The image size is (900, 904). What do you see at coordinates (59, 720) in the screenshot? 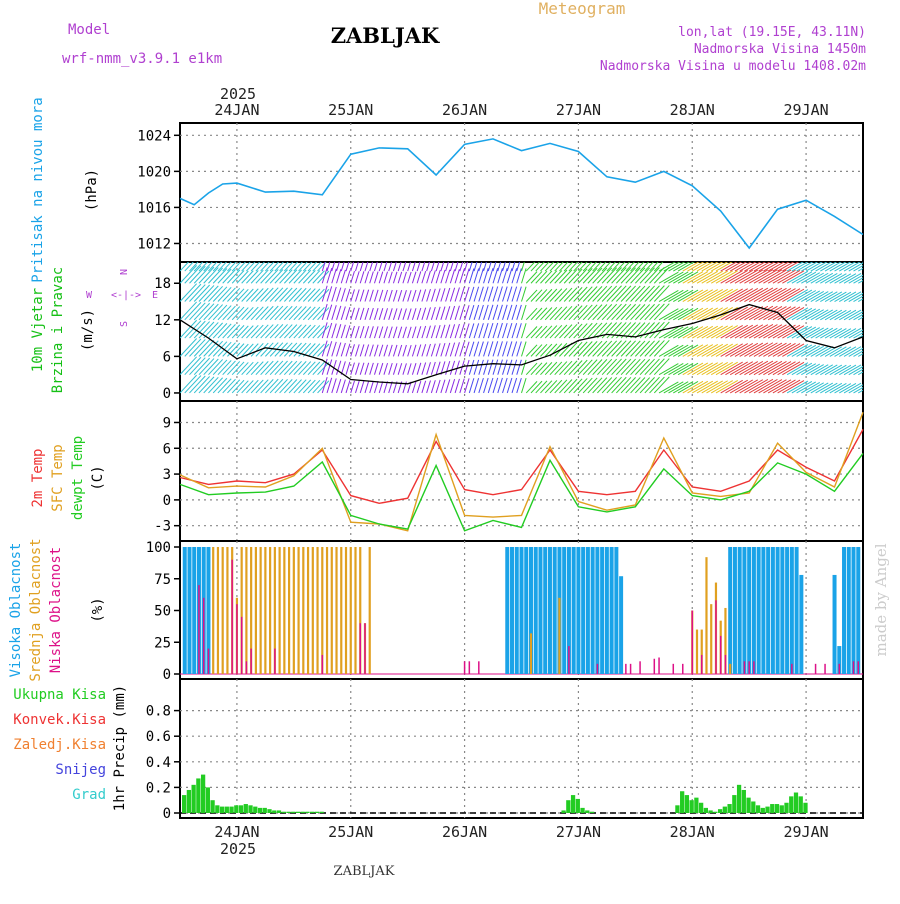
I see `legend-konvek: Konvek.Kisa` at bounding box center [59, 720].